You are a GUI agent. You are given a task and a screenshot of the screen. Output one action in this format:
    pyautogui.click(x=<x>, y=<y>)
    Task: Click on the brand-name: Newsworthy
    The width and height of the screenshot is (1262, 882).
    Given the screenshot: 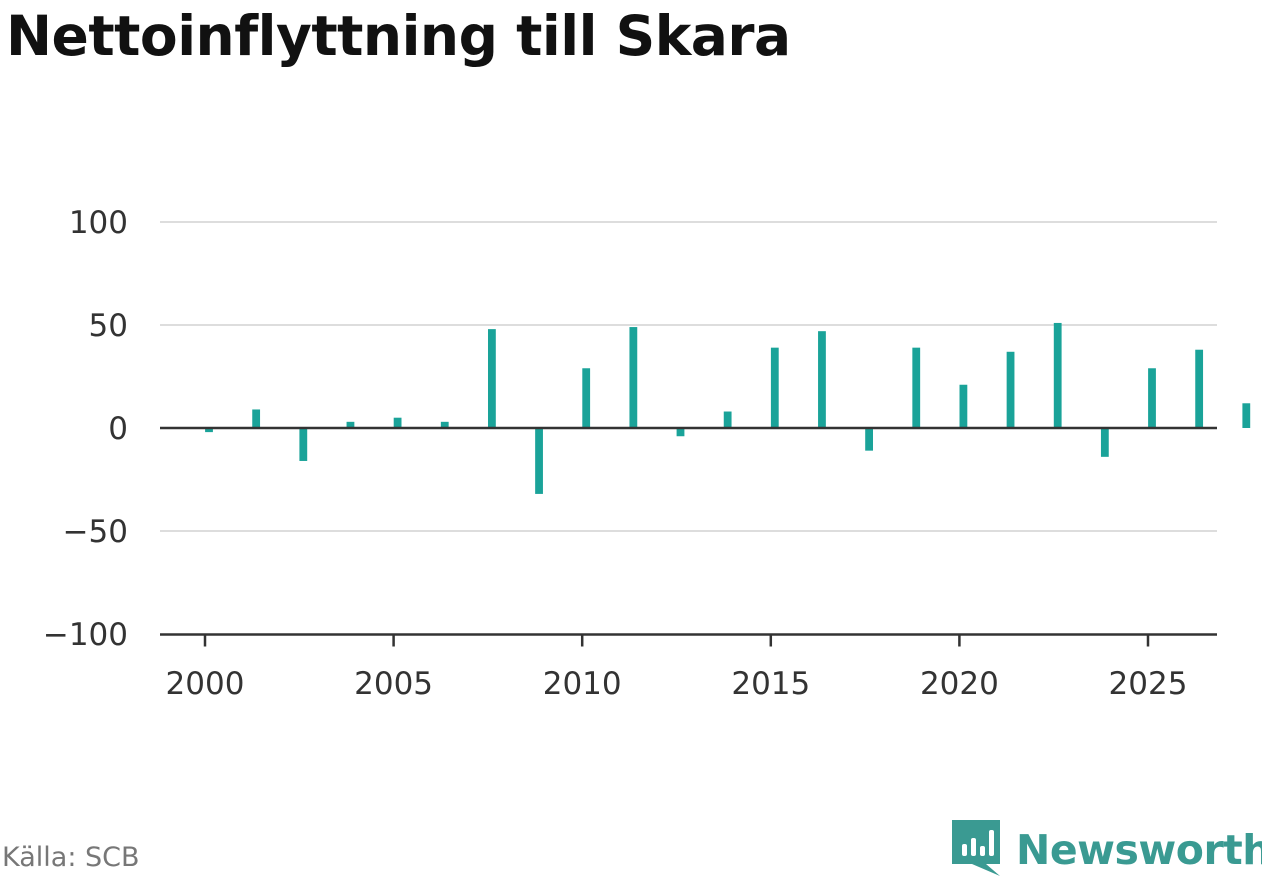 What is the action you would take?
    pyautogui.click(x=1139, y=850)
    